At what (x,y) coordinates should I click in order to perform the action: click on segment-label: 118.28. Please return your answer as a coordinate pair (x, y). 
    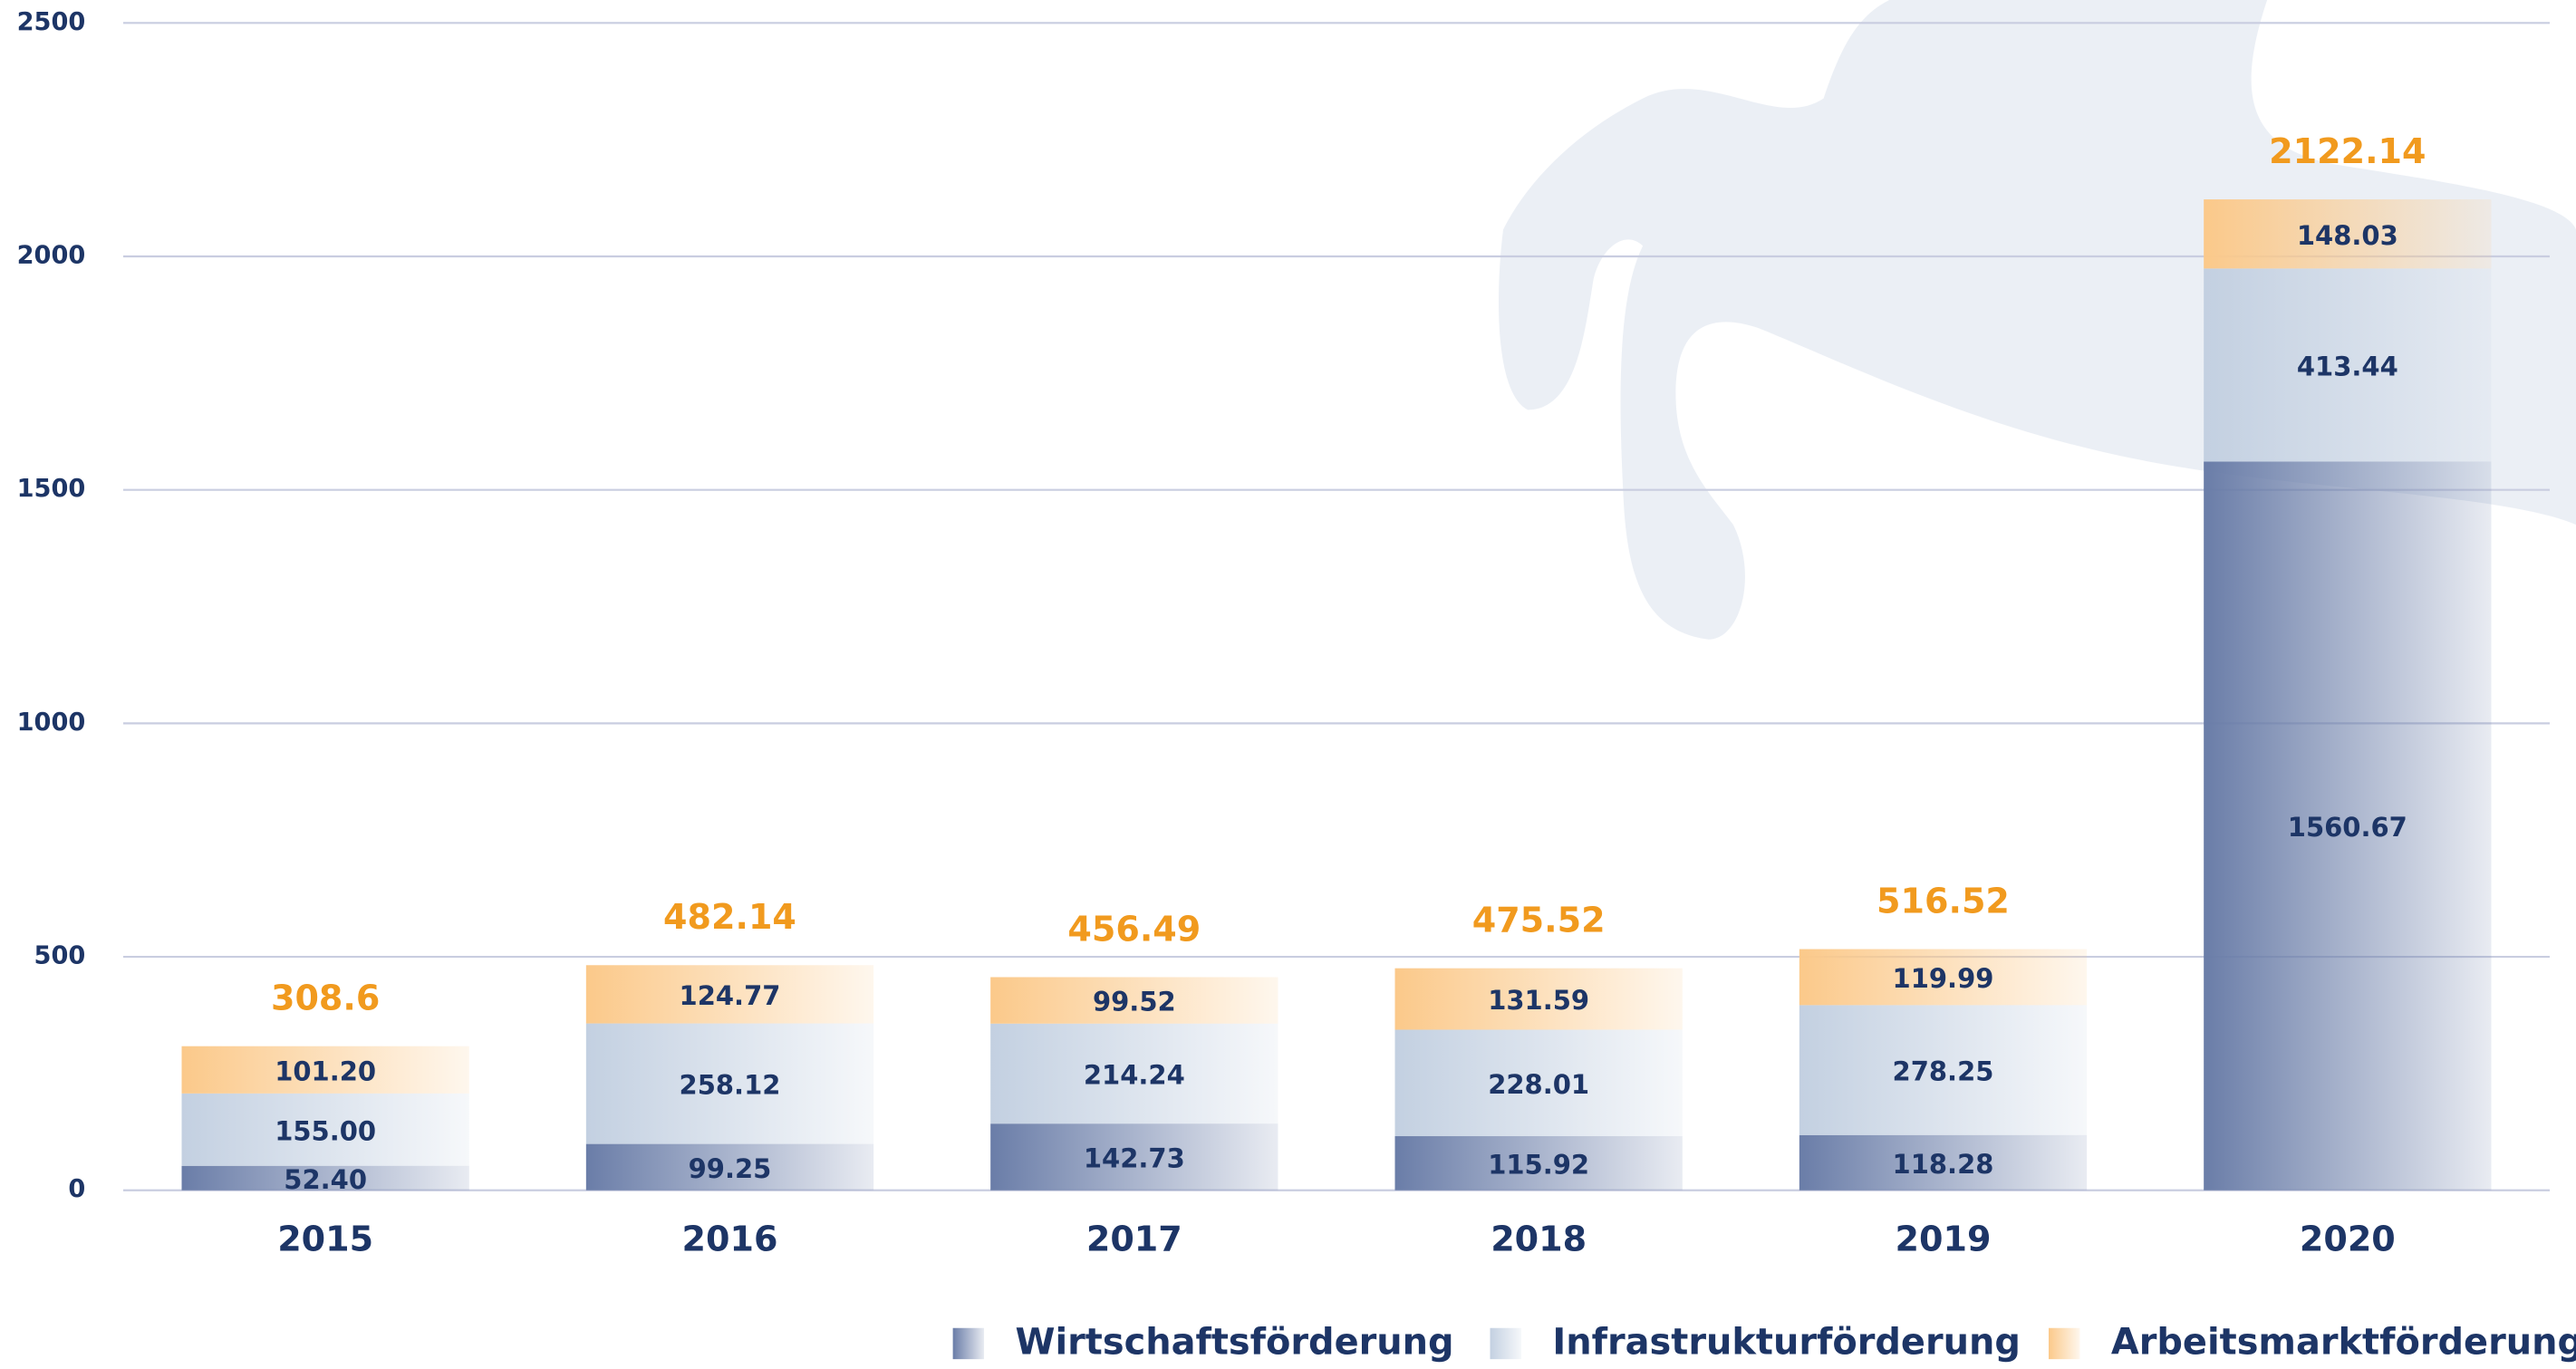
    Looking at the image, I should click on (1943, 1164).